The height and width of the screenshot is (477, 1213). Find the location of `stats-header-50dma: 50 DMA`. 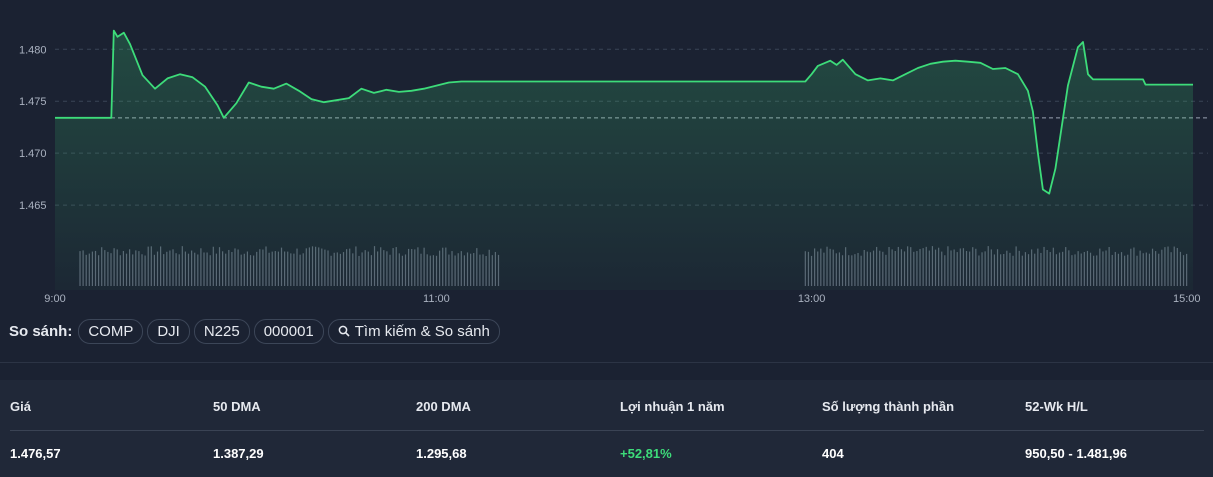

stats-header-50dma: 50 DMA is located at coordinates (237, 406).